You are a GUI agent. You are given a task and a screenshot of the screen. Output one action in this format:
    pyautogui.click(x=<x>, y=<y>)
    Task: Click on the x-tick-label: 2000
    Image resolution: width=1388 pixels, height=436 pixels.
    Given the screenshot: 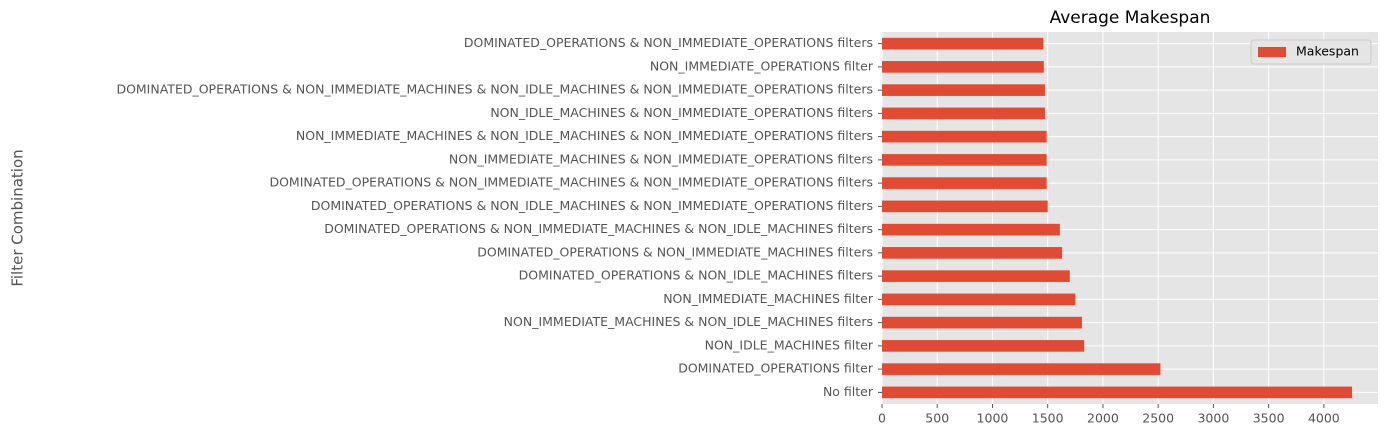 What is the action you would take?
    pyautogui.click(x=1103, y=418)
    